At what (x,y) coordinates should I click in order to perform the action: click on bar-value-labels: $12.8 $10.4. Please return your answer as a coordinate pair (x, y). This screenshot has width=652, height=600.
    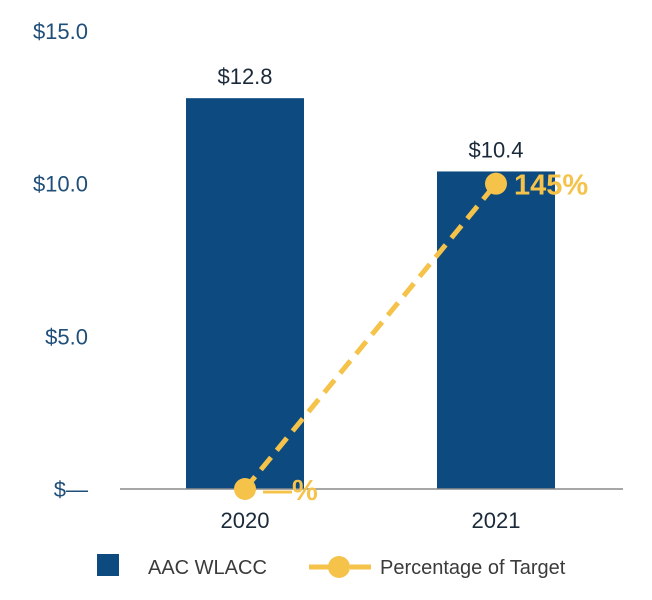
    Looking at the image, I should click on (370, 113).